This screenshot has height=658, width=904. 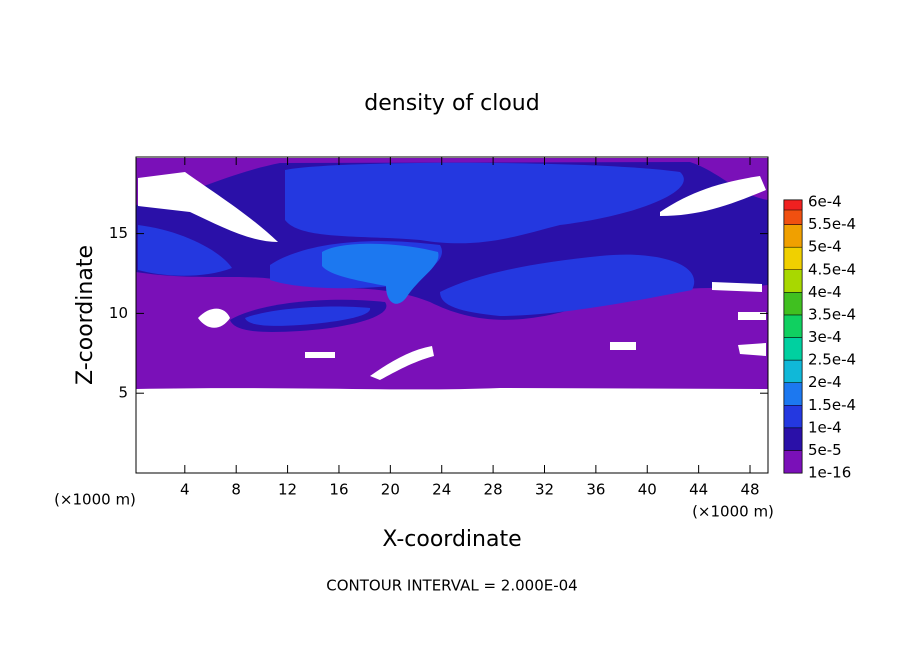 I want to click on colorbar-label: 4.5e-4, so click(x=832, y=269).